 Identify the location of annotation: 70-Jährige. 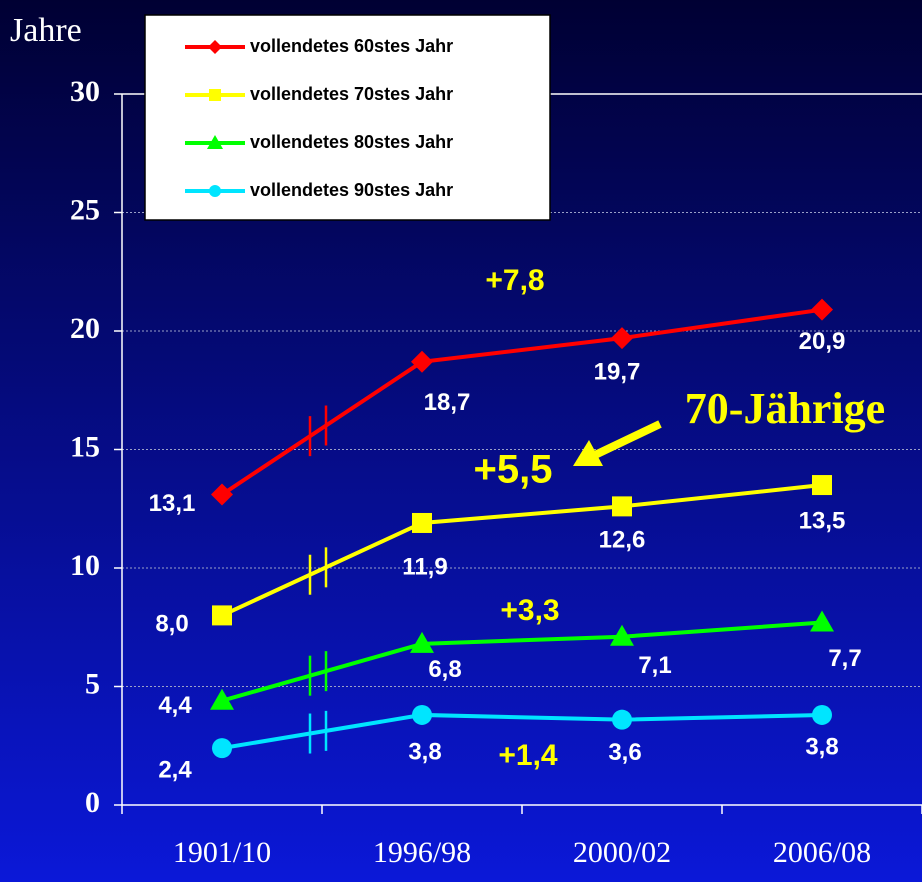
(785, 408).